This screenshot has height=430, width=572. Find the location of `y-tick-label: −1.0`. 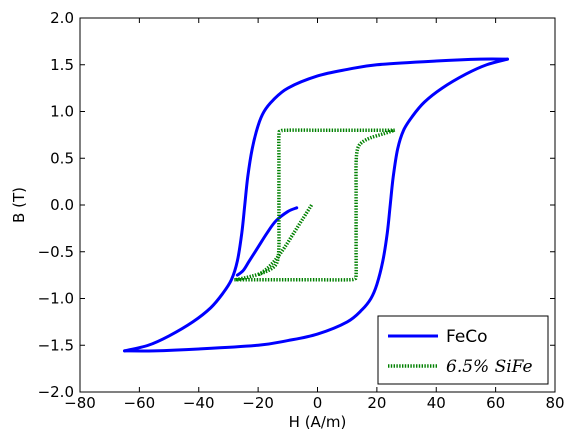

y-tick-label: −1.0 is located at coordinates (56, 299).